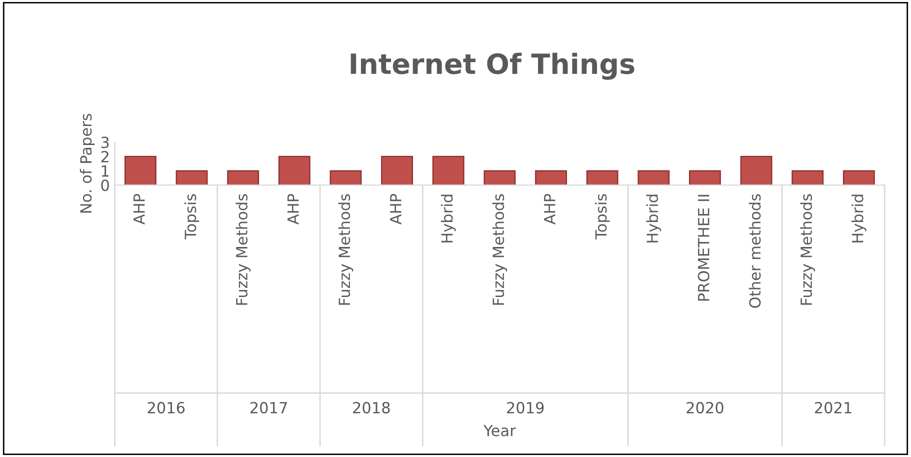 This screenshot has width=911, height=457. Describe the element at coordinates (104, 156) in the screenshot. I see `y-tick-label: 2` at that location.